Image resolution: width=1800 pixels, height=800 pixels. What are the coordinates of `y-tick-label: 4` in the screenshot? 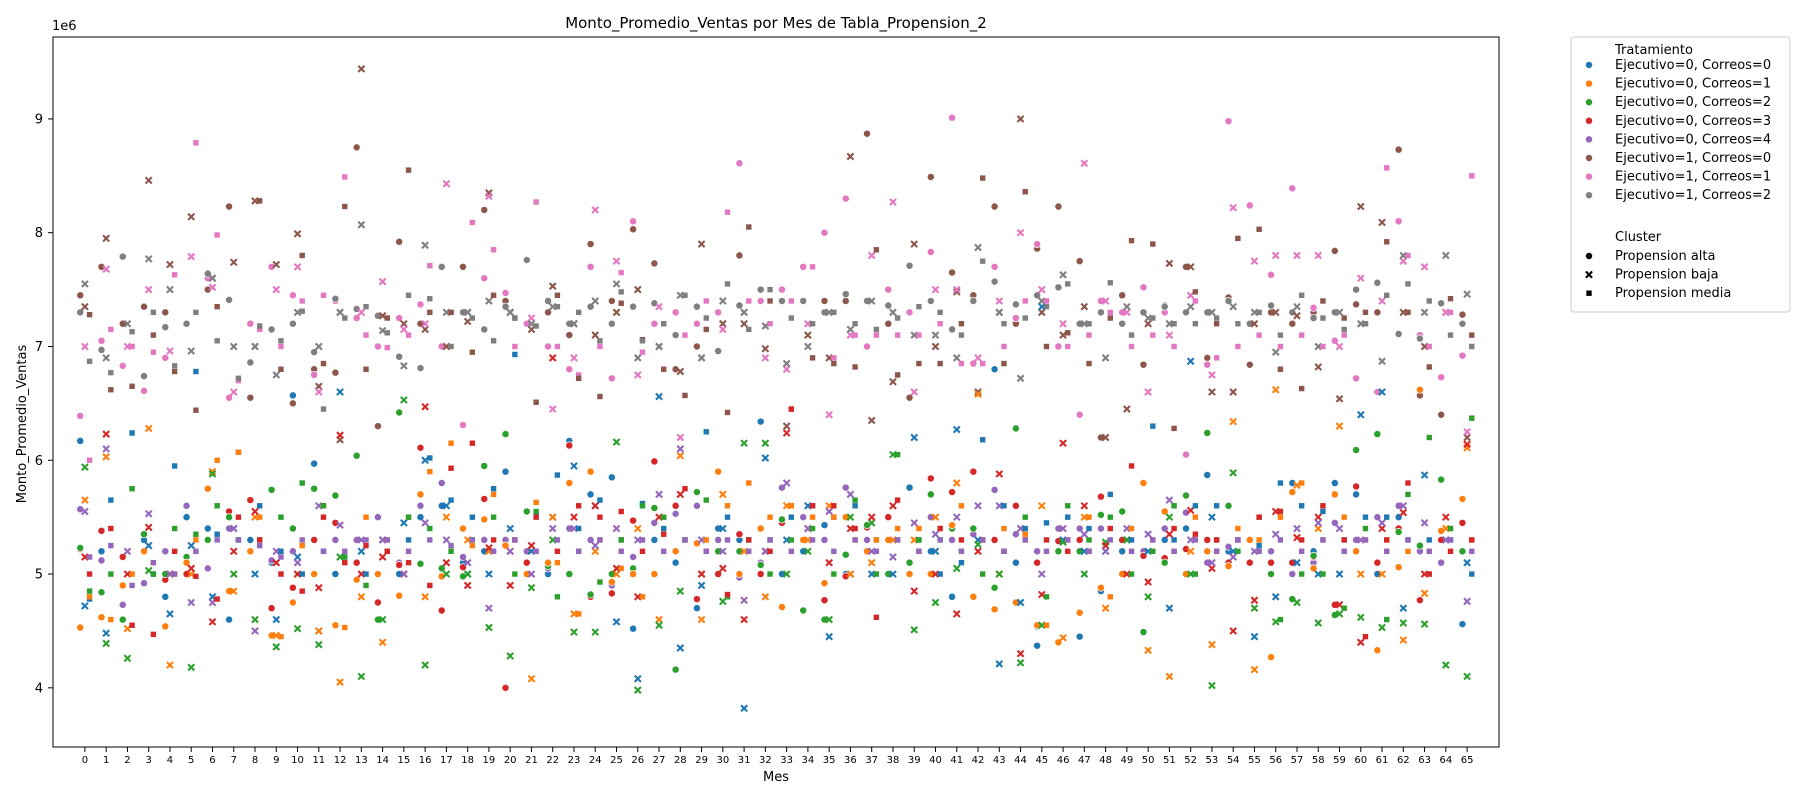 It's located at (39, 688).